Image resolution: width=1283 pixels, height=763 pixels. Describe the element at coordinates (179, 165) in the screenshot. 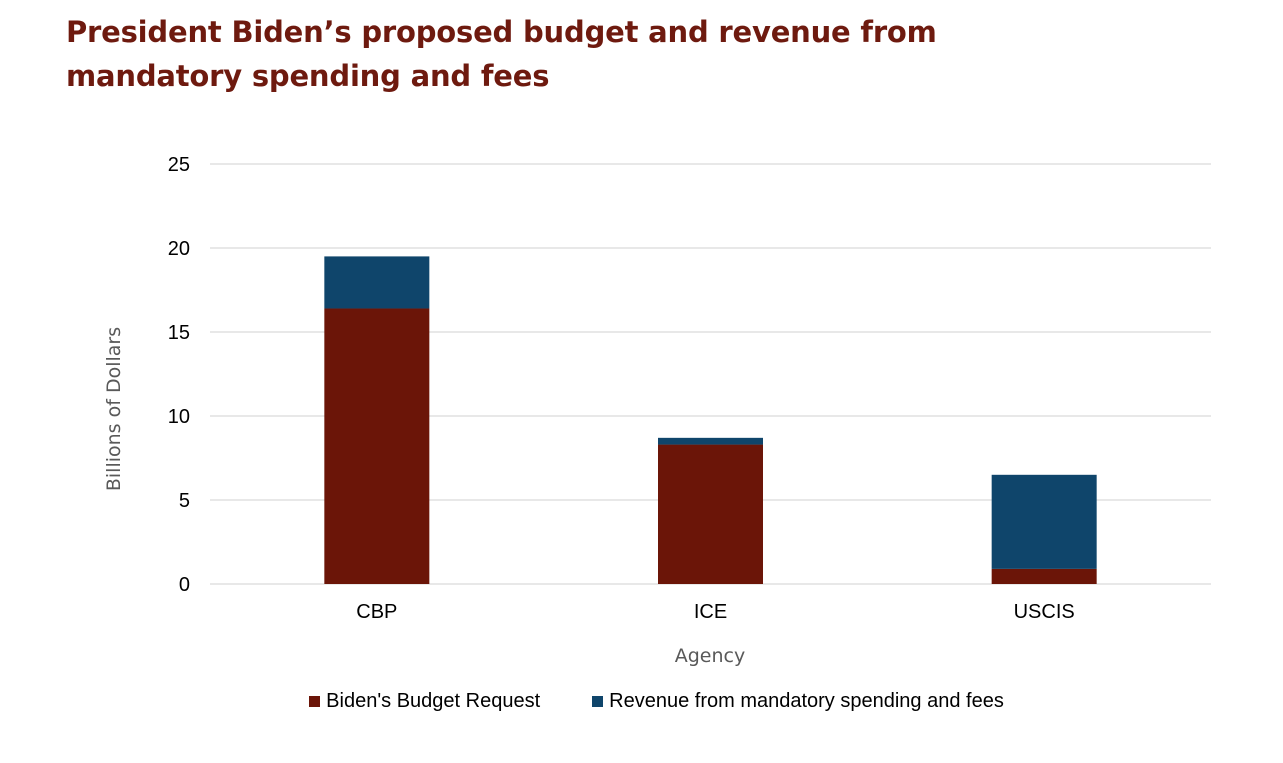

I see `y-tick-label: 25` at that location.